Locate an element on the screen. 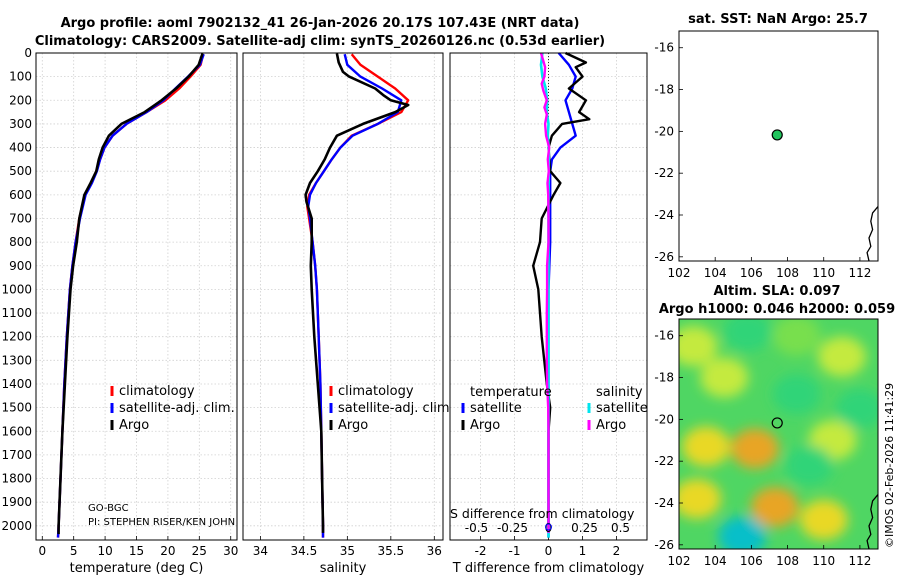  y-tick-label: 1600 is located at coordinates (16, 431).